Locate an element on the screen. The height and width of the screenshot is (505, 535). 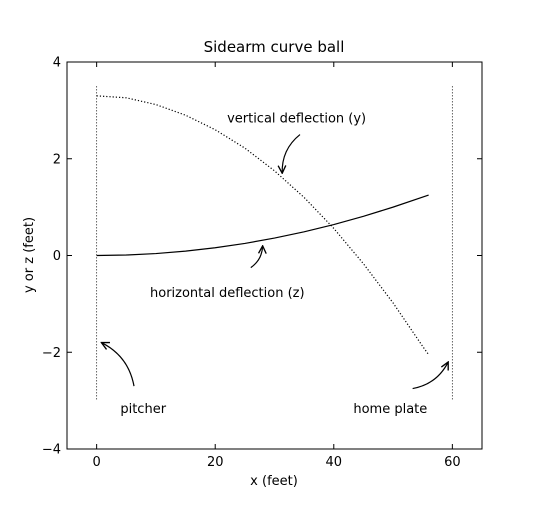
x-tick-label: 60 is located at coordinates (452, 462).